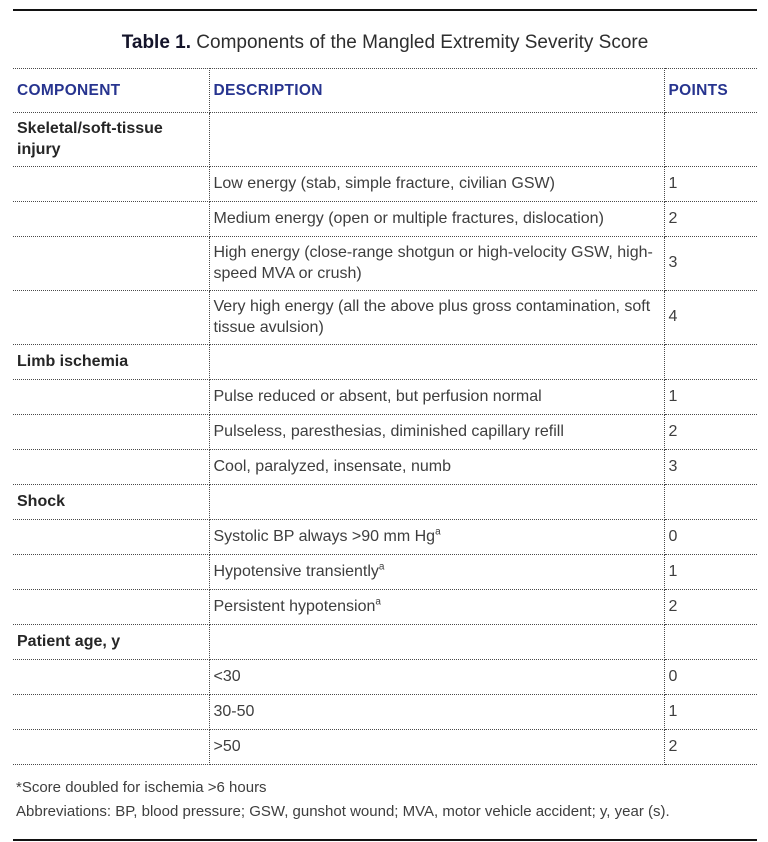 The height and width of the screenshot is (842, 768). I want to click on table-row: Hypotensive transientlya 1, so click(385, 572).